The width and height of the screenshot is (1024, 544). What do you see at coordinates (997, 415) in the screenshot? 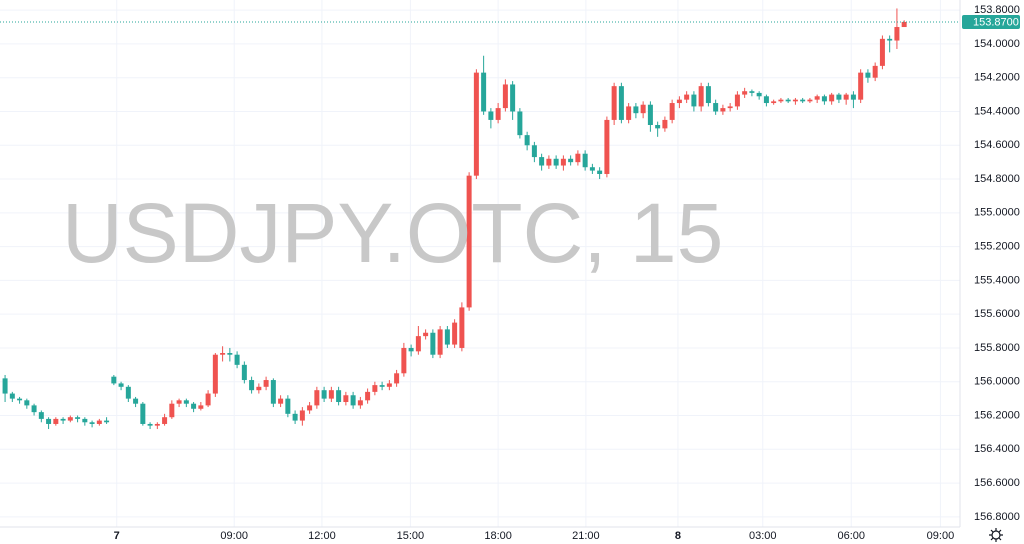
I see `y-tick-label: 156.2000` at bounding box center [997, 415].